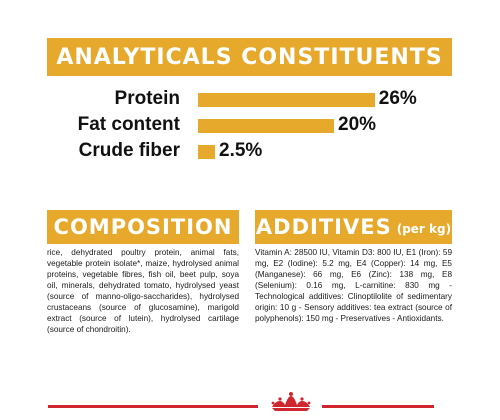  What do you see at coordinates (129, 150) in the screenshot?
I see `constituent-label: Crude fiber` at bounding box center [129, 150].